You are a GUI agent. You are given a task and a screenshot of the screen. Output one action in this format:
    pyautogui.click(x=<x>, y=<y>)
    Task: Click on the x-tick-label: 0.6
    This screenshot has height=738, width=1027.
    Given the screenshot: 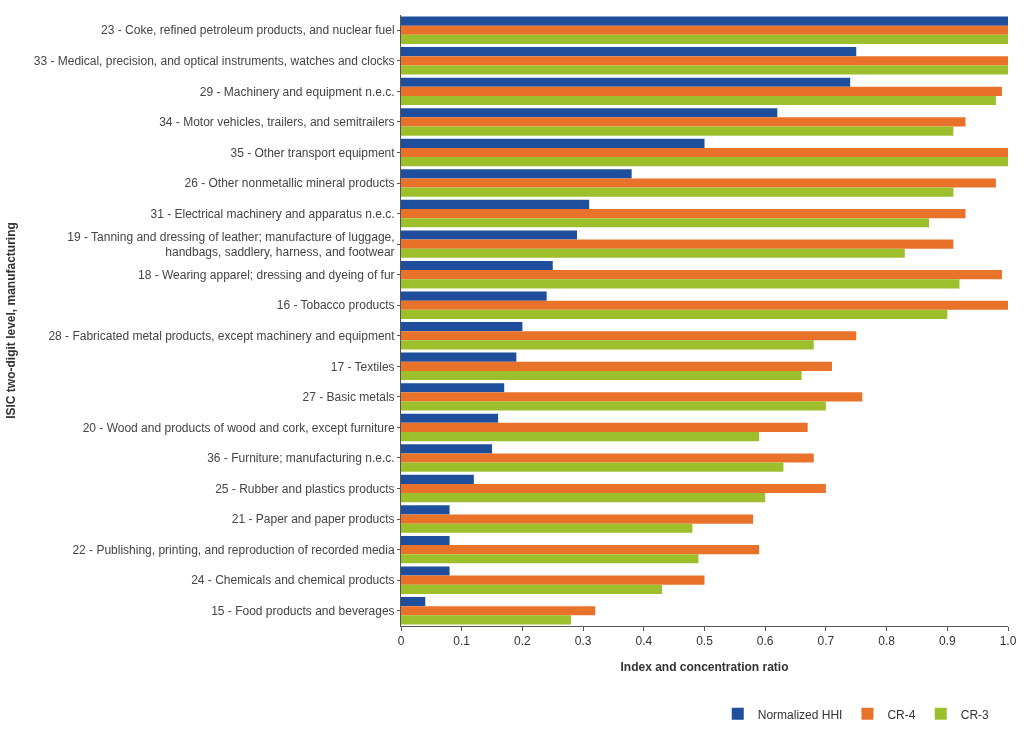 What is the action you would take?
    pyautogui.click(x=765, y=641)
    